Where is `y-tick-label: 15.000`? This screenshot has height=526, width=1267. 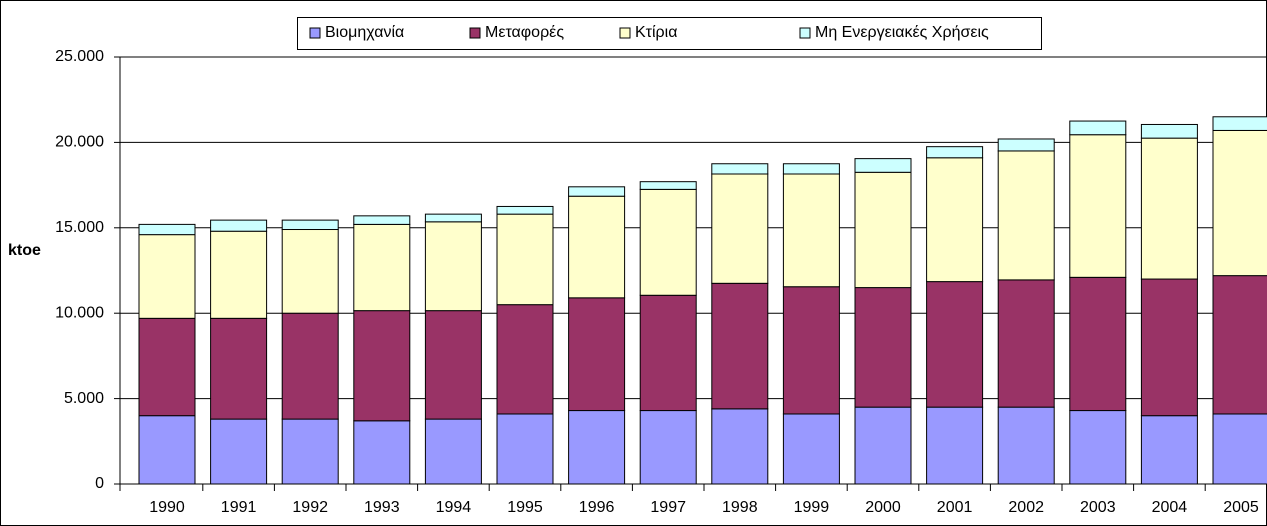
y-tick-label: 15.000 is located at coordinates (79, 227).